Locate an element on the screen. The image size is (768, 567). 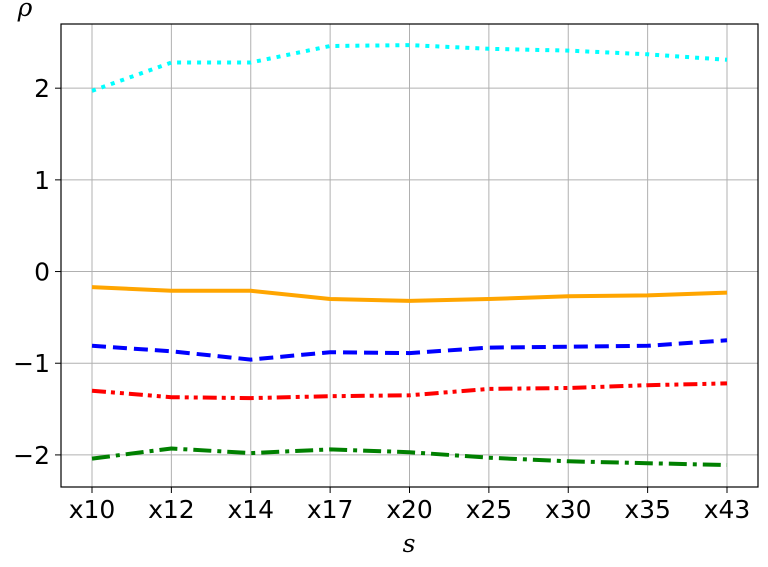
y-tick-label: 2 is located at coordinates (42, 88).